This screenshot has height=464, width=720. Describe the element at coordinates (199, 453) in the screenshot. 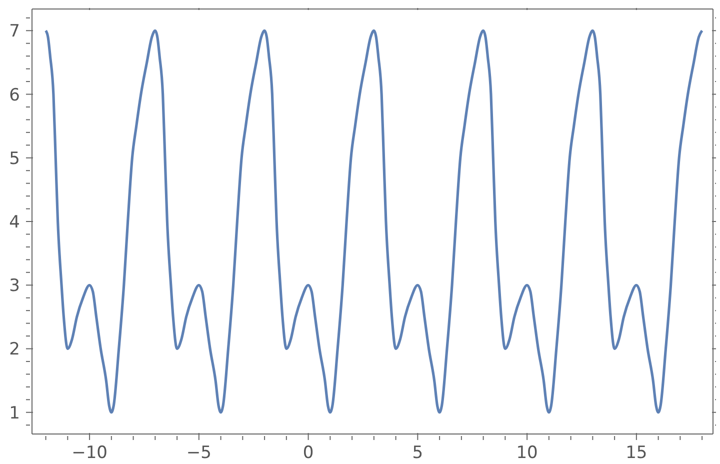

I see `x-tick-label: −5` at that location.